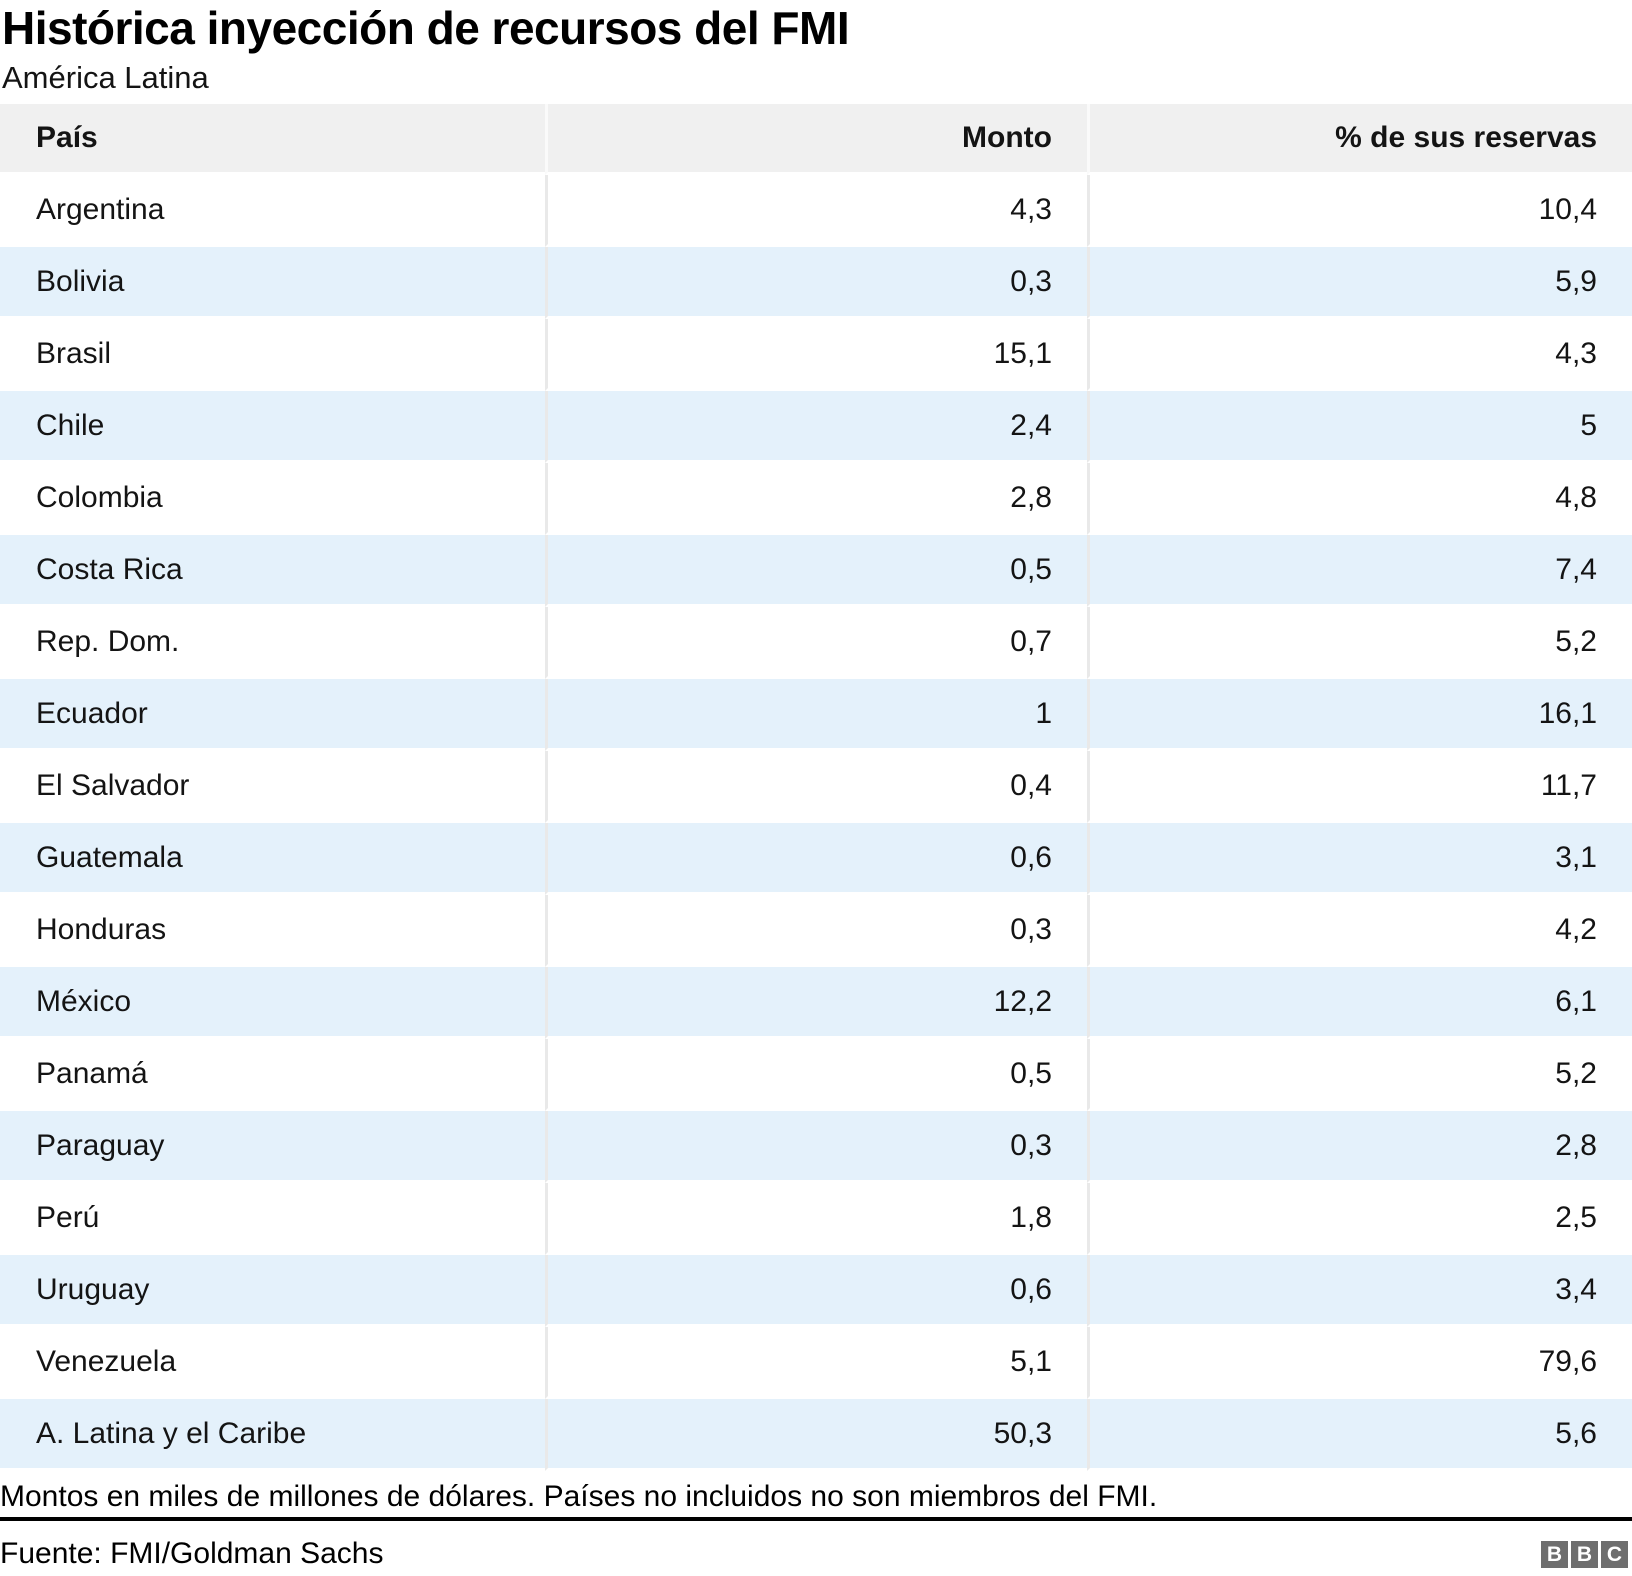 The height and width of the screenshot is (1576, 1632). I want to click on cell-monto: 15,1, so click(816, 355).